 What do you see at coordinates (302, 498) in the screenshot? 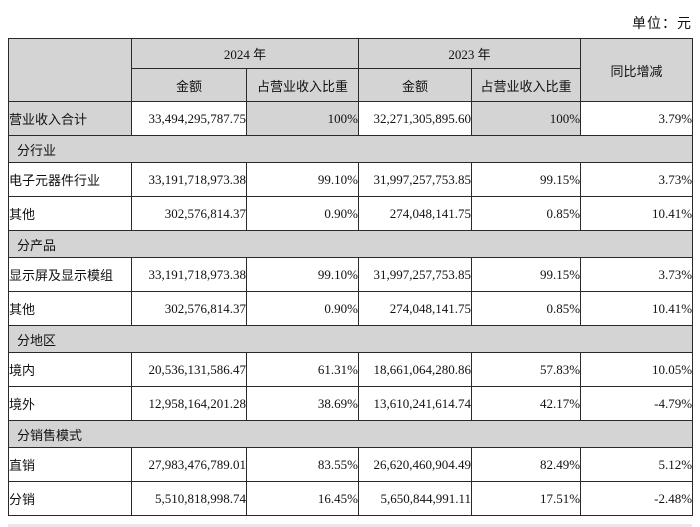
I see `ratio-2024-cell: 16.45%` at bounding box center [302, 498].